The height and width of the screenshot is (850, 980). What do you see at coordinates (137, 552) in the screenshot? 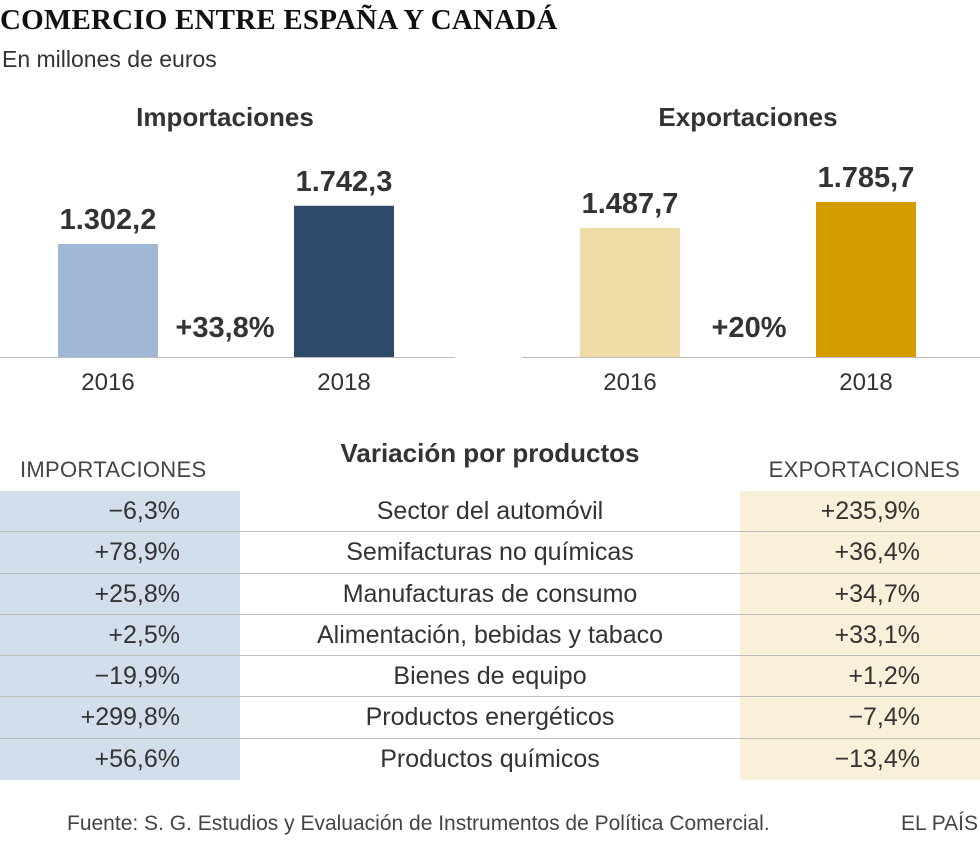
I see `import-change: +78,9%` at bounding box center [137, 552].